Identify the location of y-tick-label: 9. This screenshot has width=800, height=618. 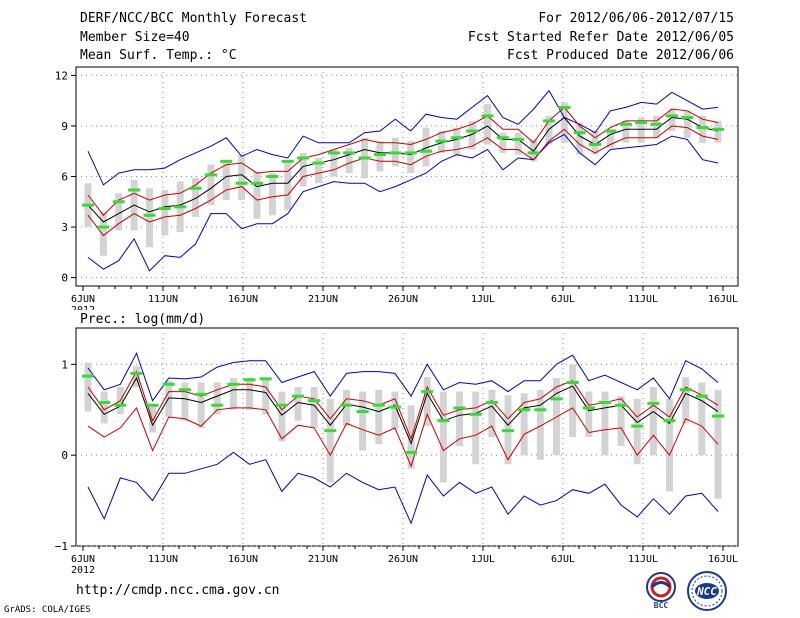
(64, 126).